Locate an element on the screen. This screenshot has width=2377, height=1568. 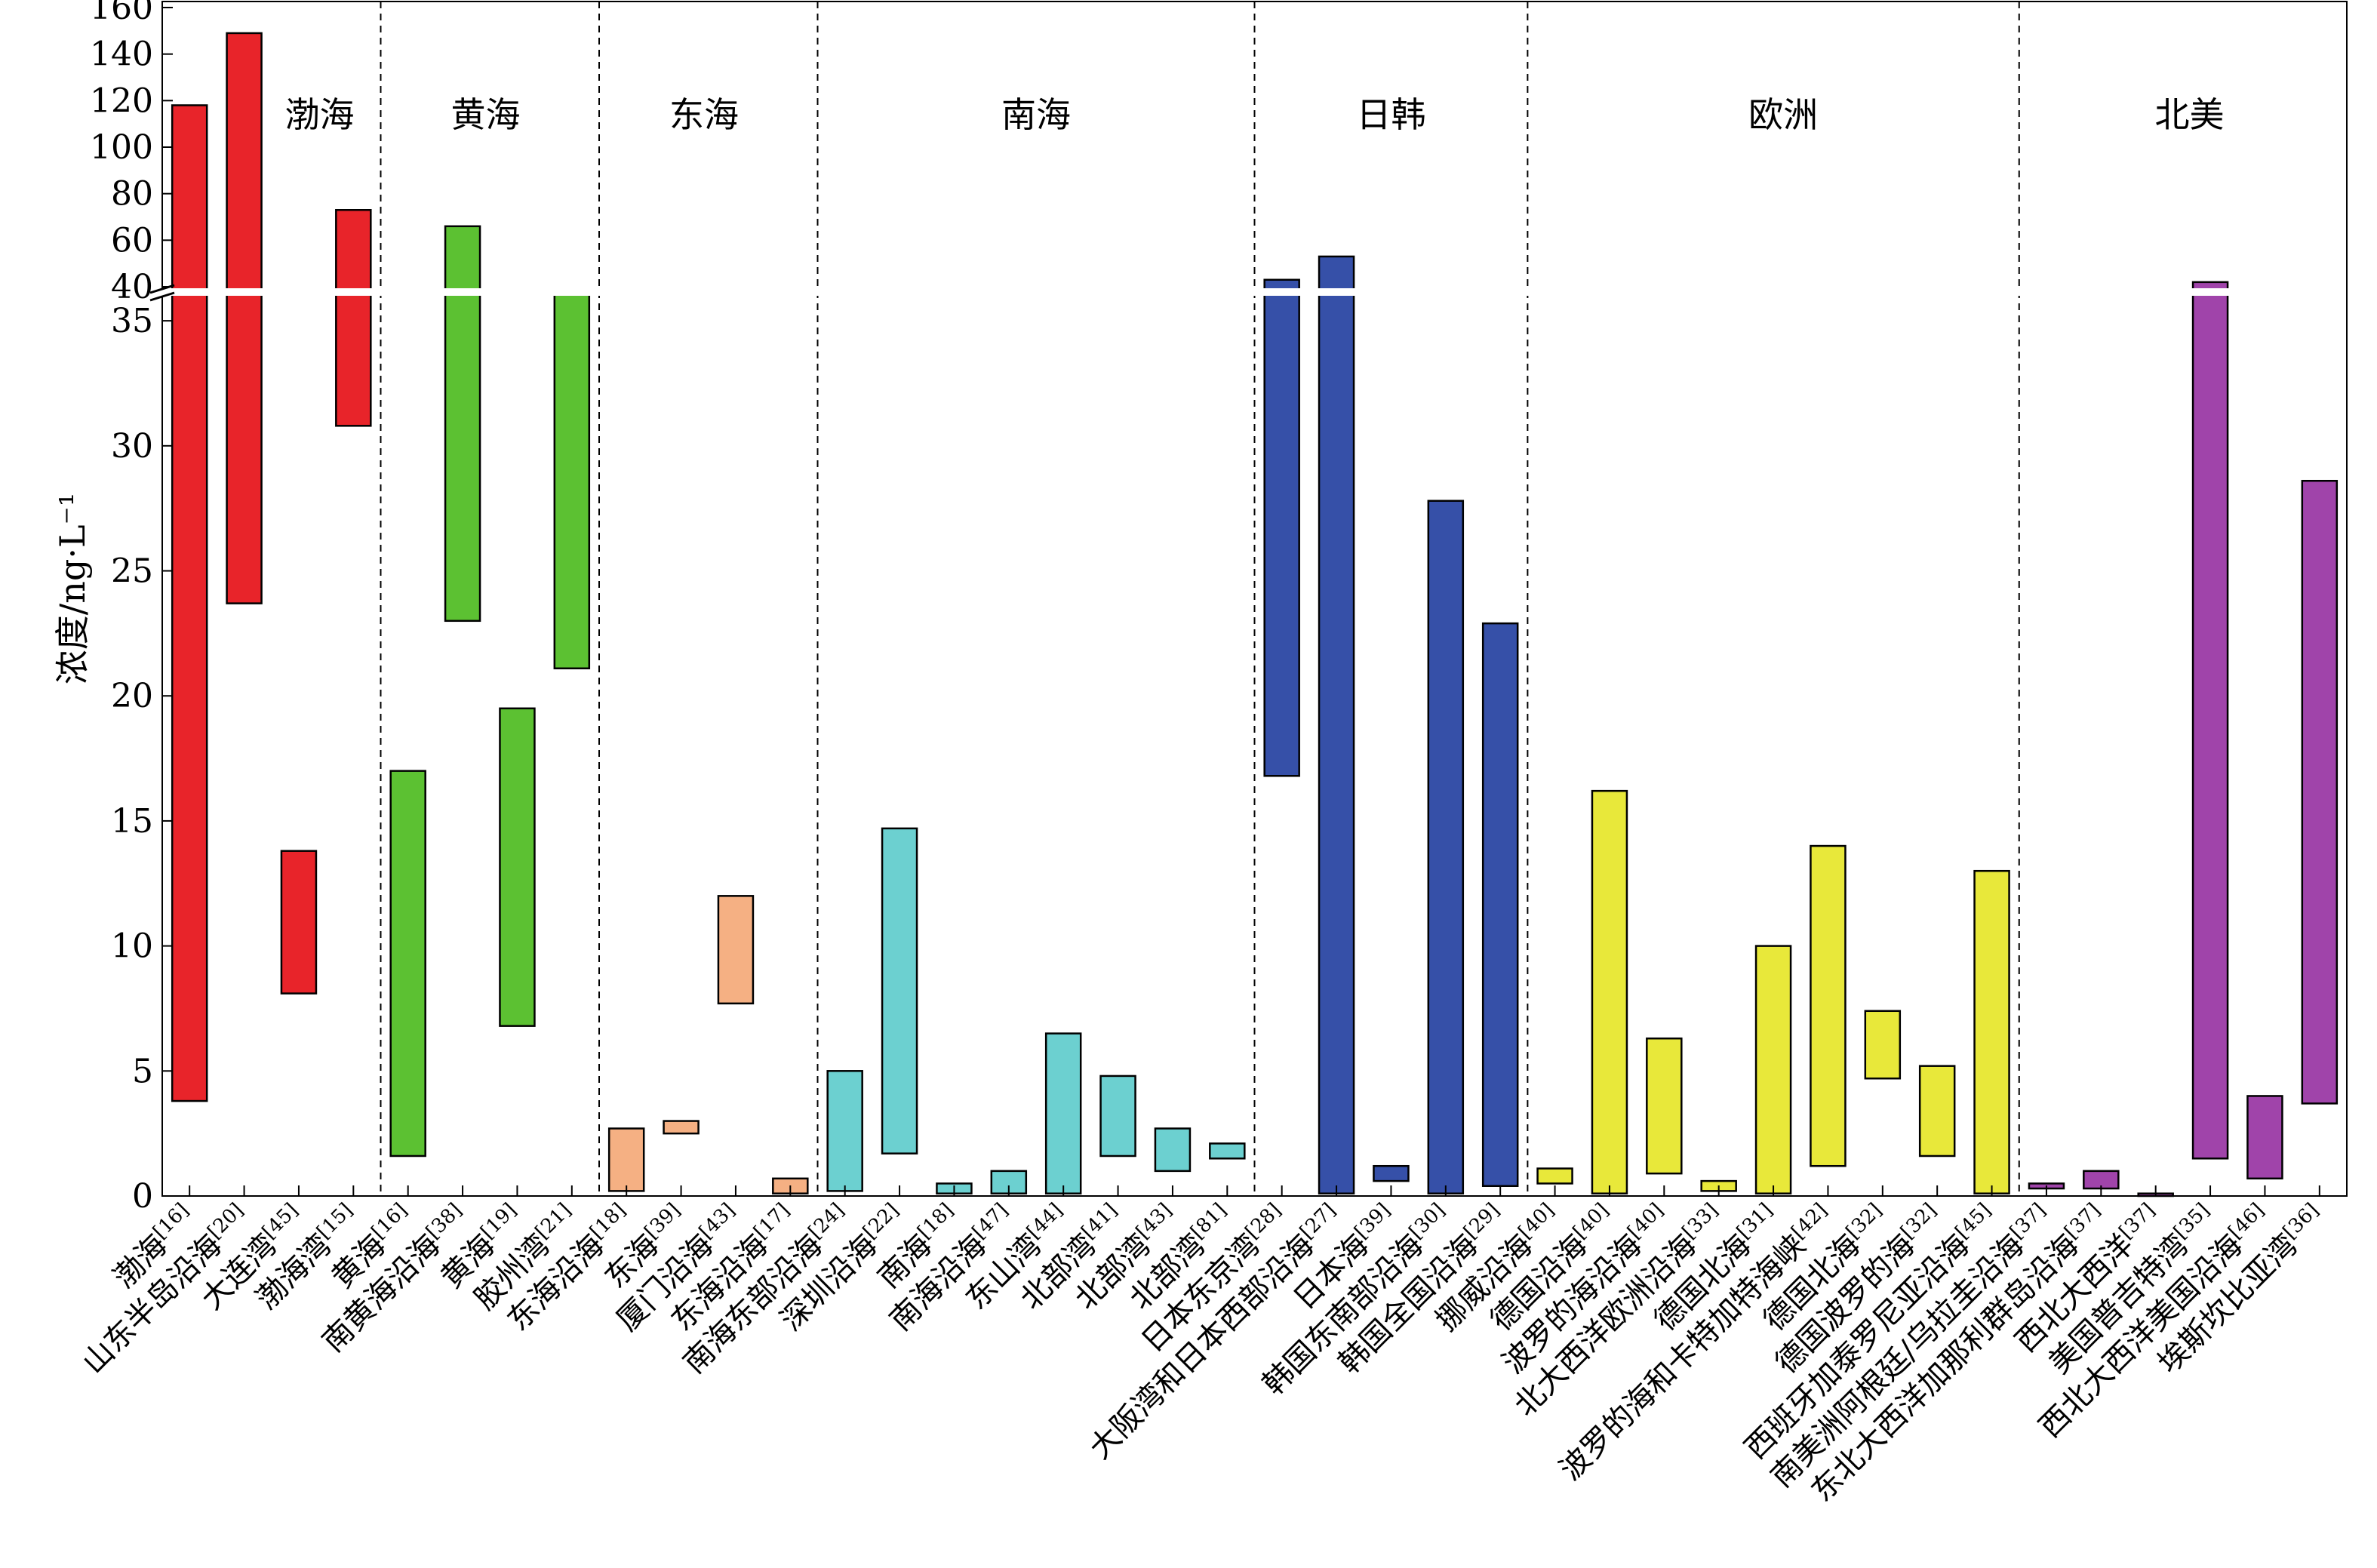
ytick-label-30: 30 is located at coordinates (132, 446).